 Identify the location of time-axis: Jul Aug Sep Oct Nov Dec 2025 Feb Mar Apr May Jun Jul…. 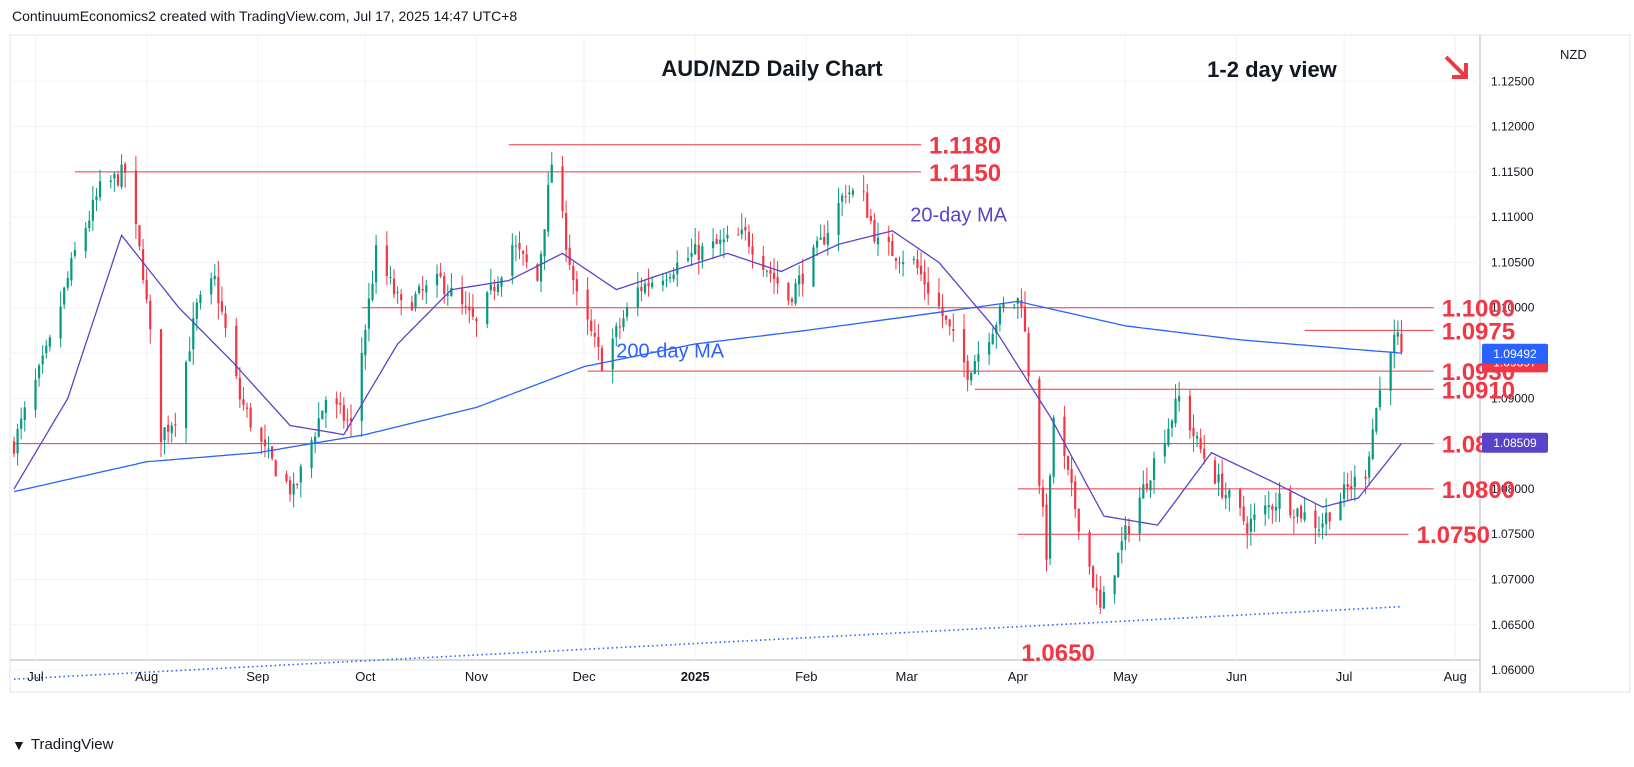
(747, 676).